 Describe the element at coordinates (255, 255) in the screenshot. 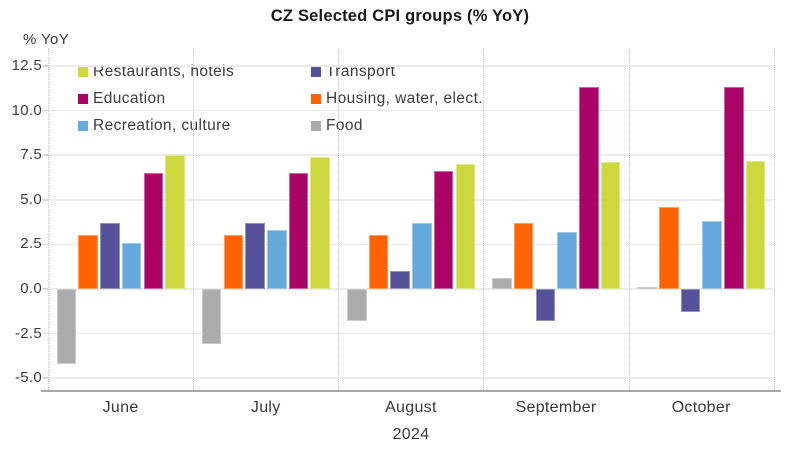

I see `bar-transport-july` at that location.